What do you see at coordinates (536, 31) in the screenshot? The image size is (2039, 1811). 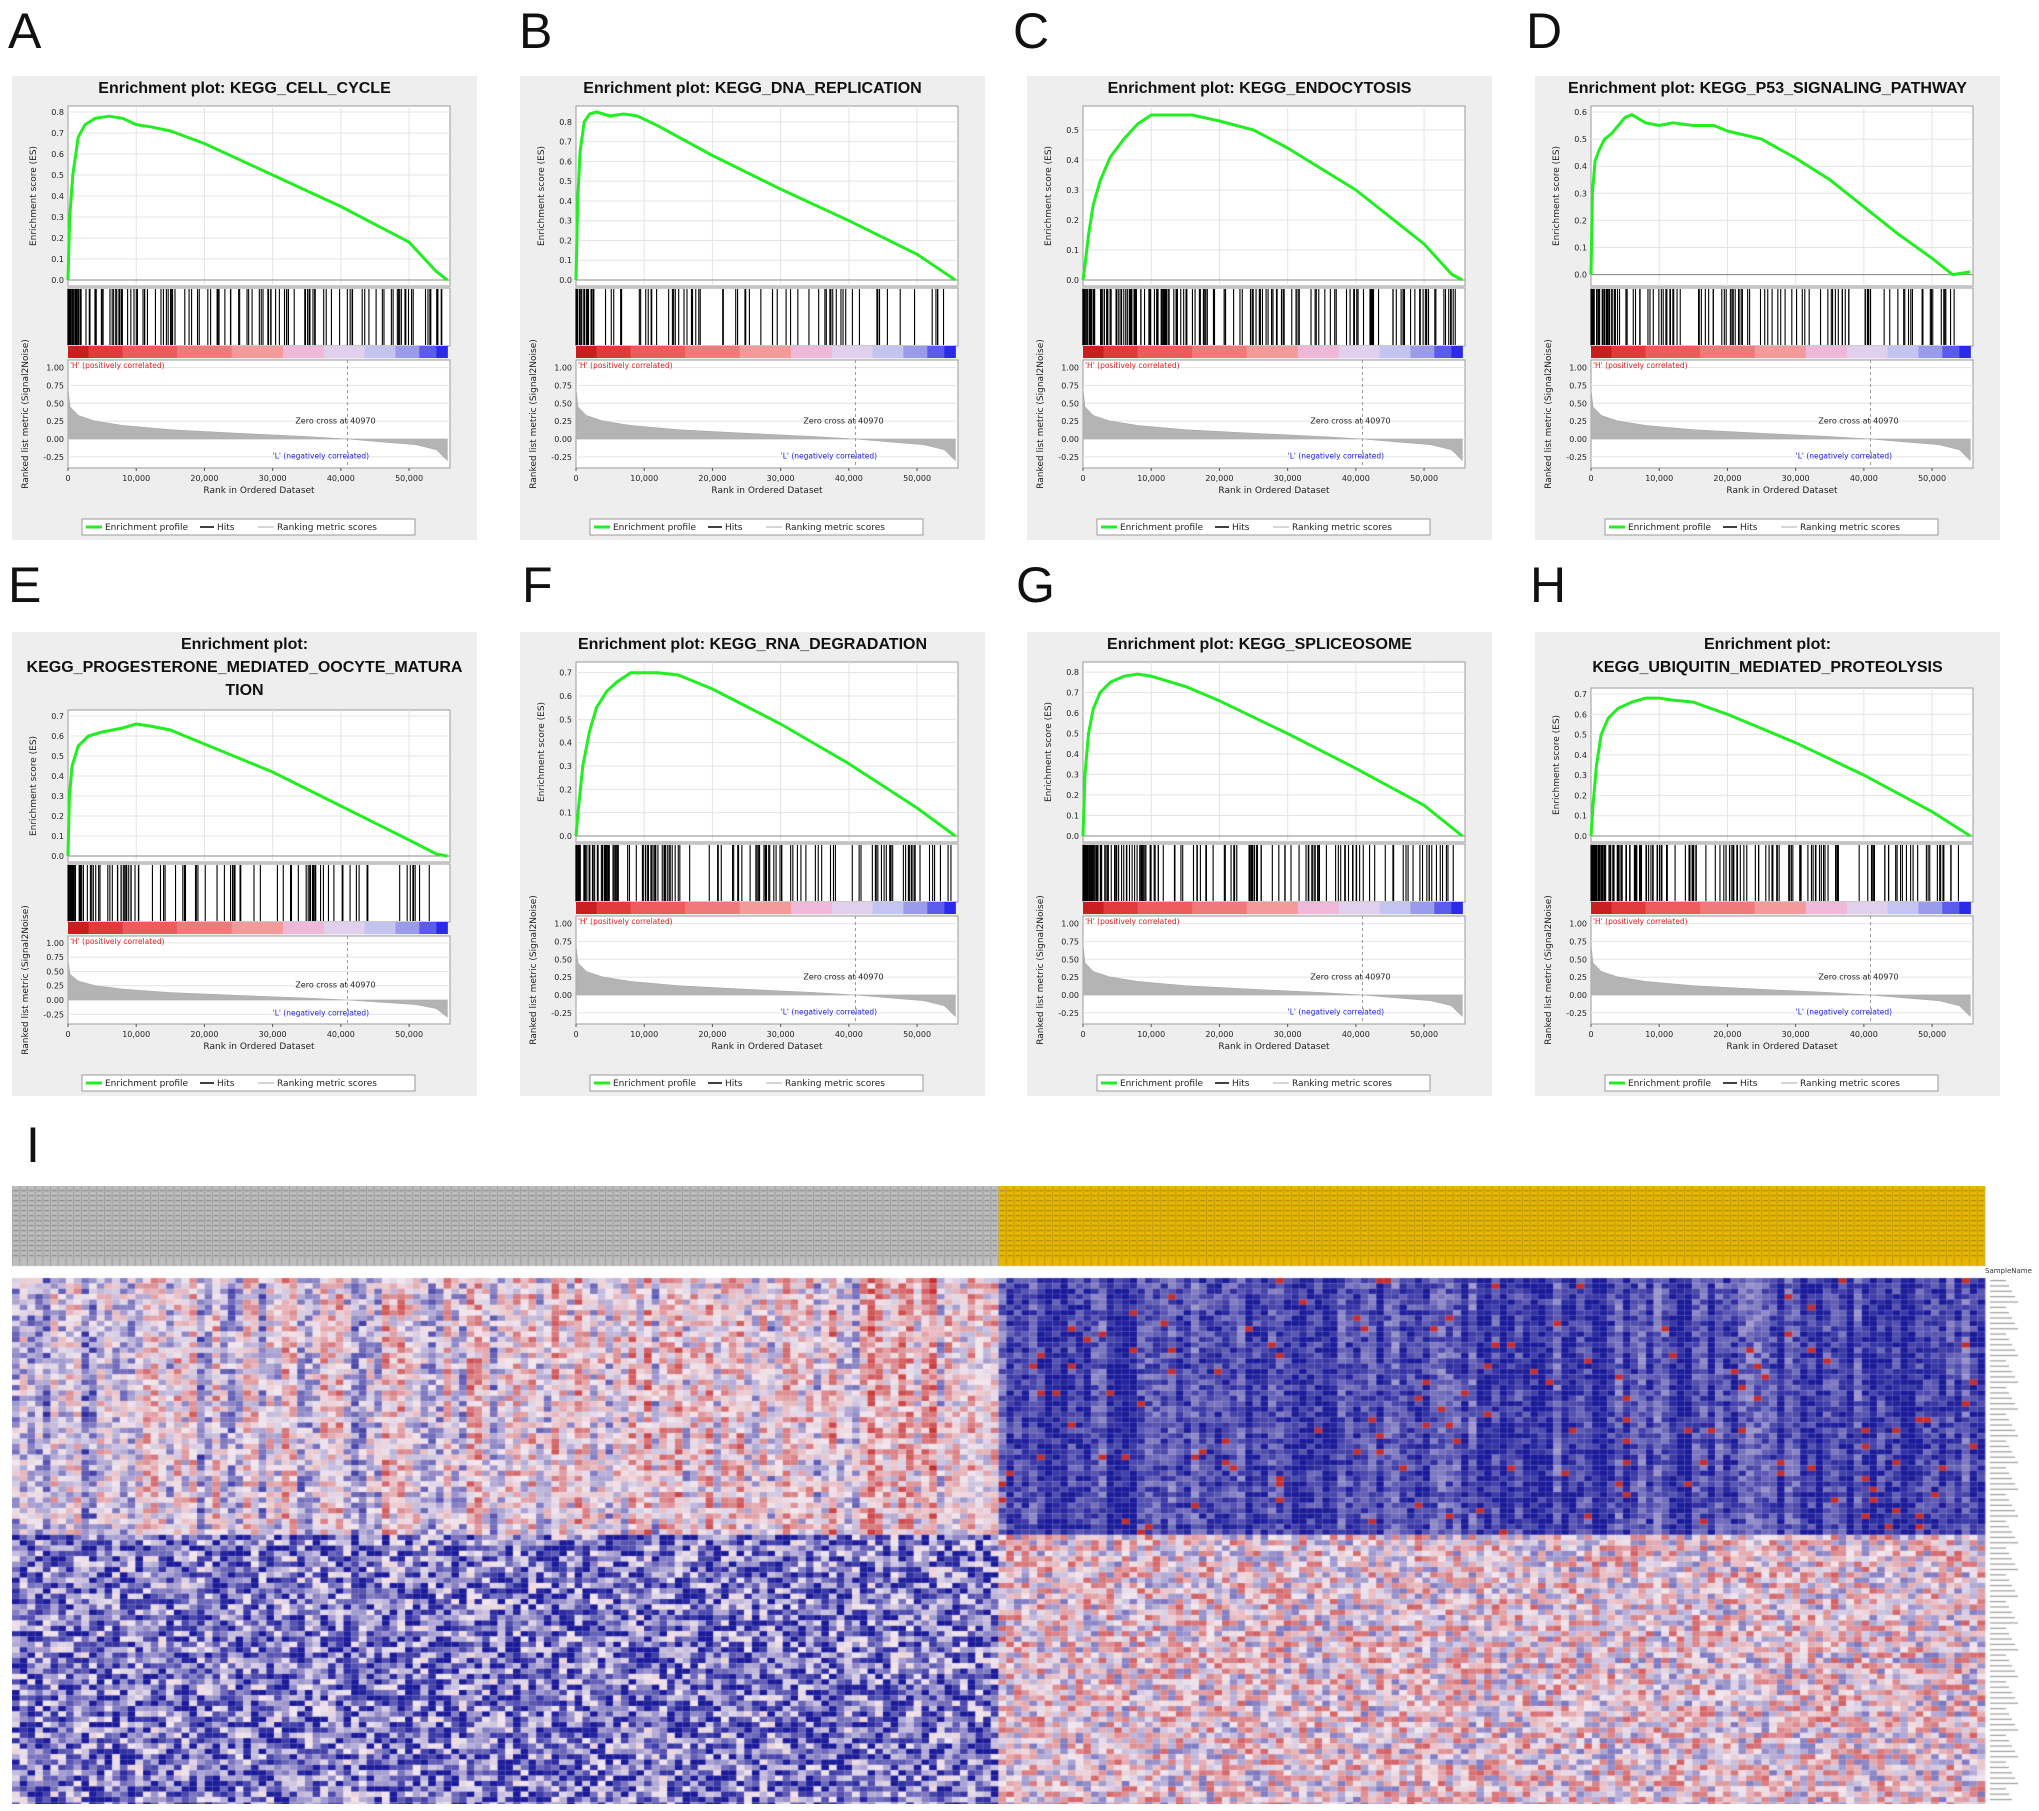 I see `panel-letter-b: B` at bounding box center [536, 31].